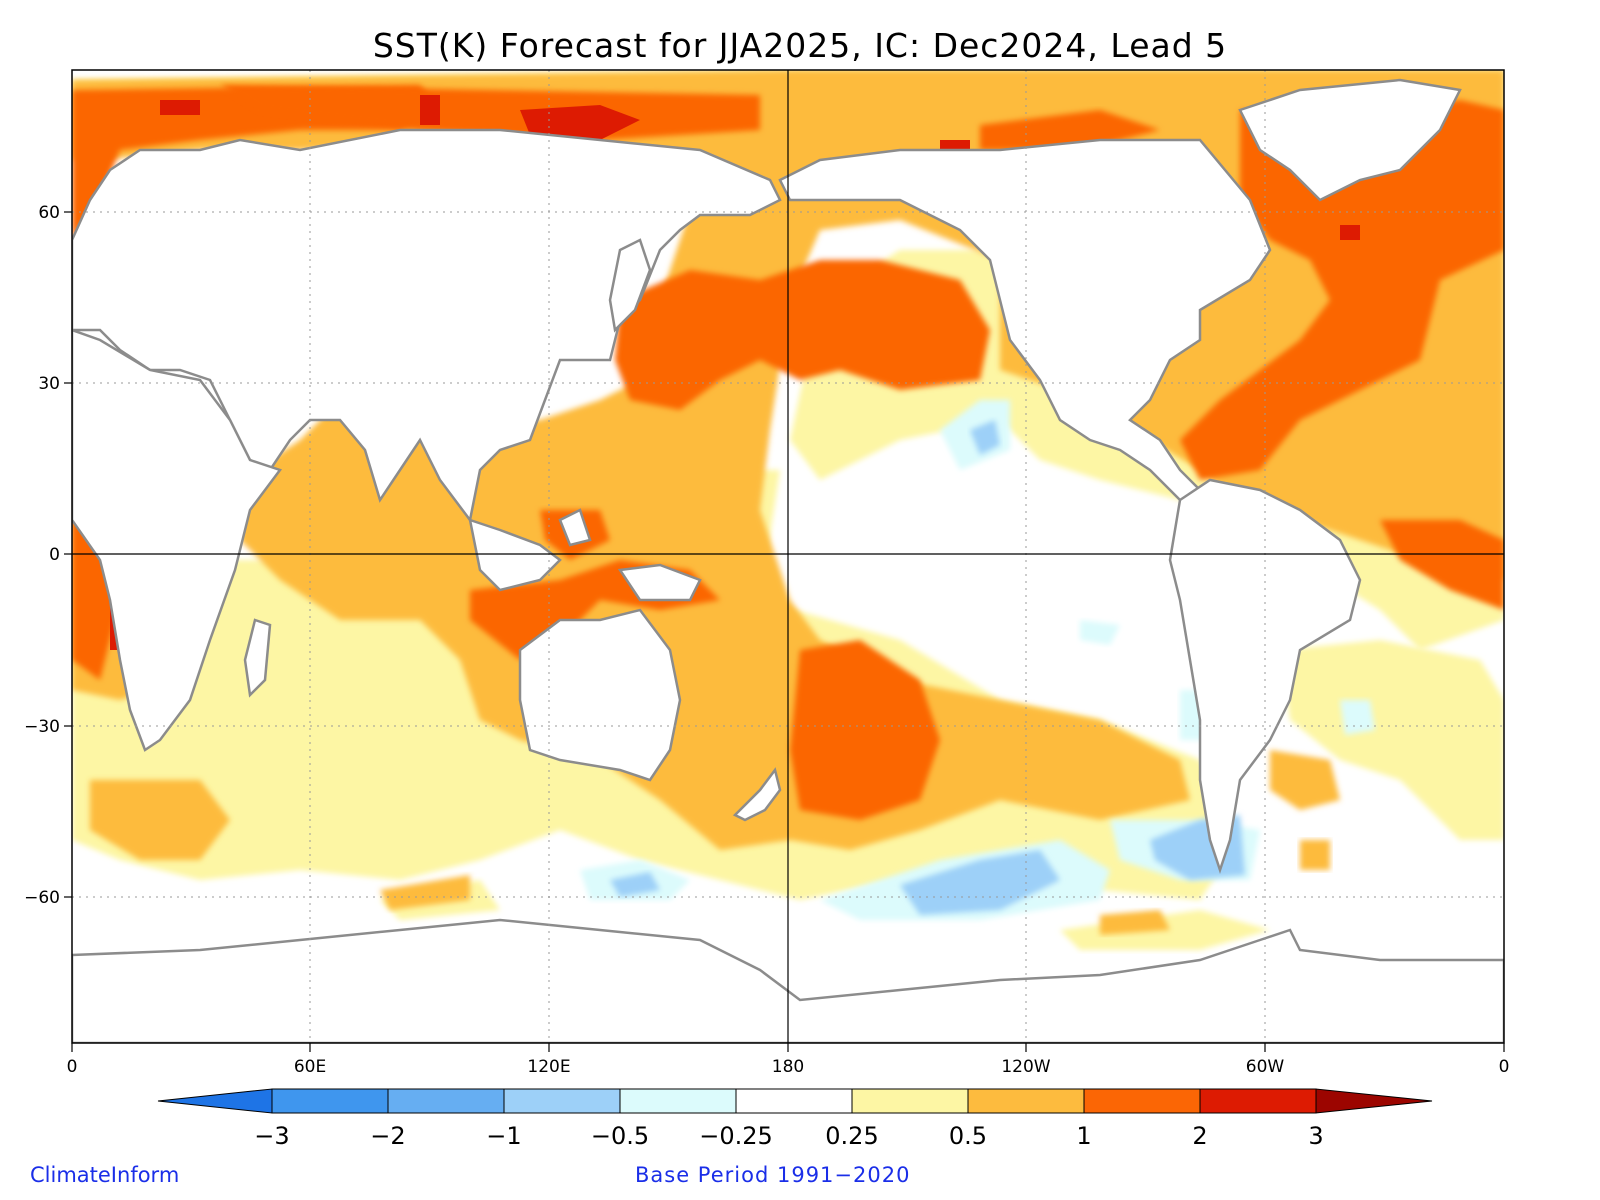 Image resolution: width=1600 pixels, height=1200 pixels. I want to click on colorbar, so click(795, 1101).